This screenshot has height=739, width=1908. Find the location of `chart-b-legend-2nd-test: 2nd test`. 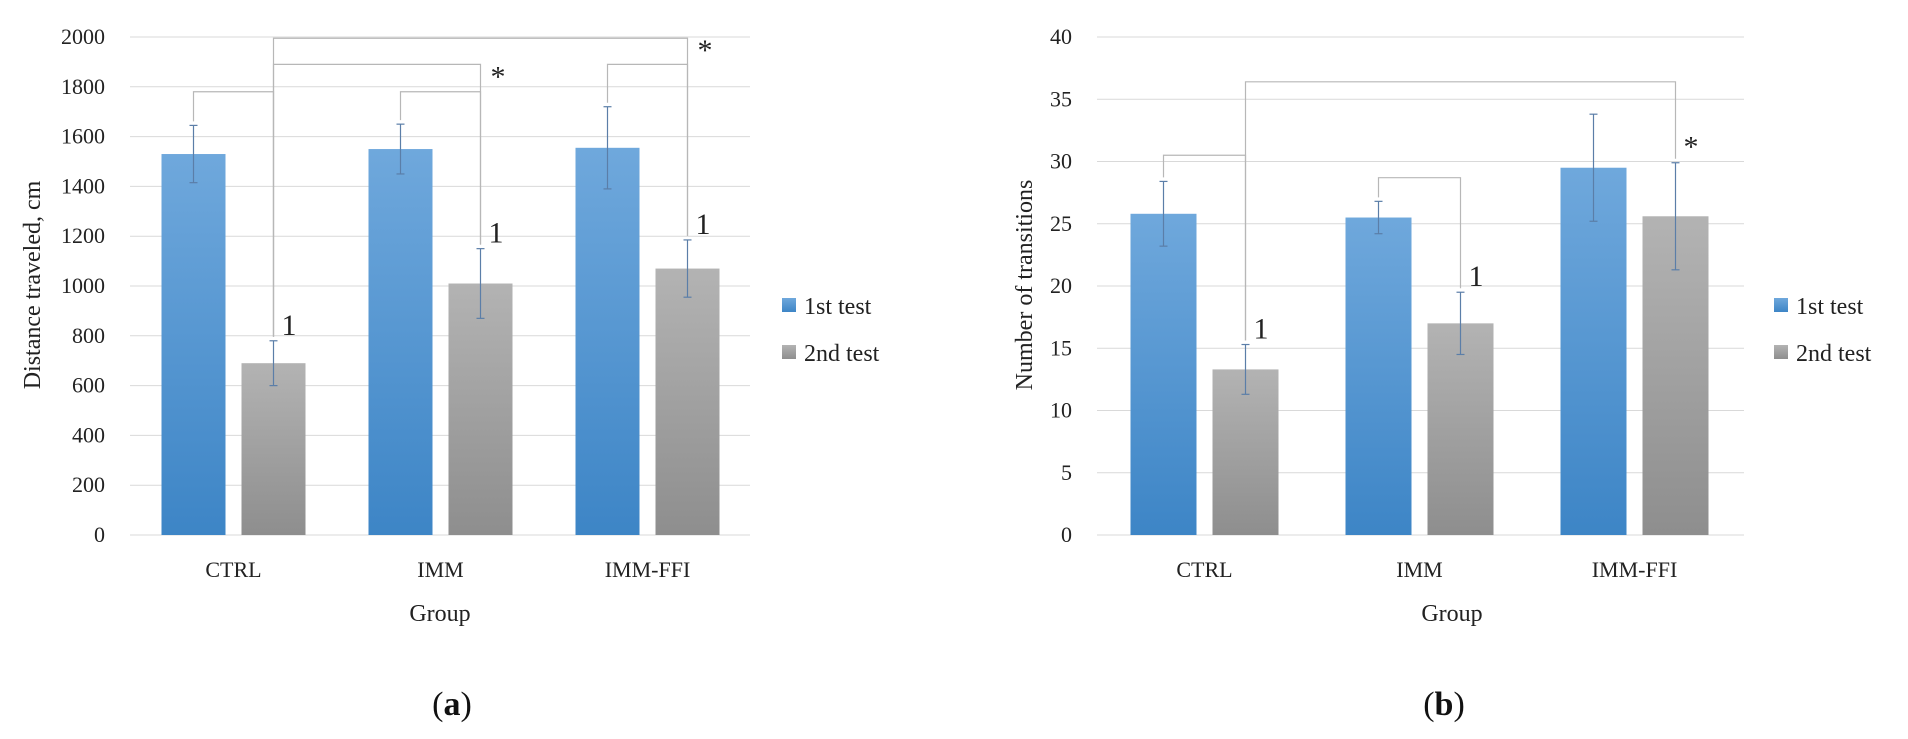

chart-b-legend-2nd-test: 2nd test is located at coordinates (1834, 354).